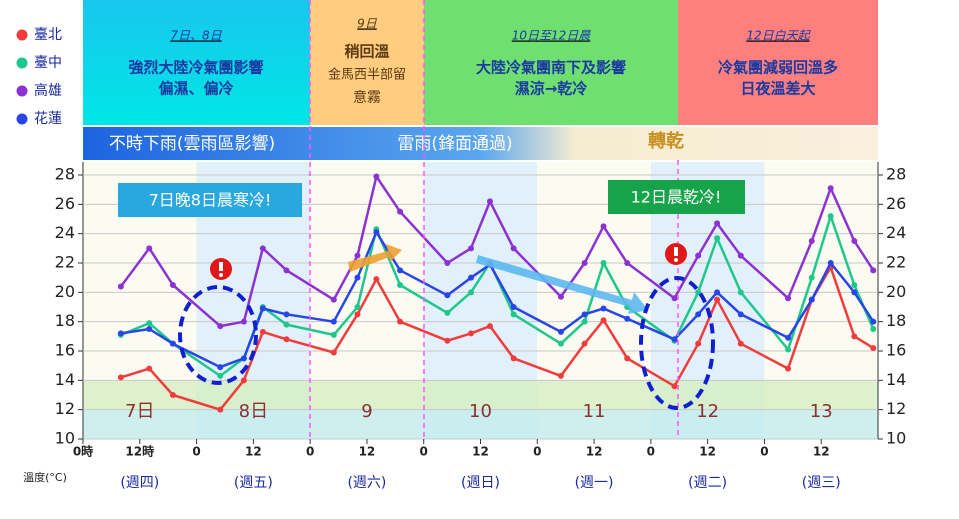  I want to click on day-label: 12, so click(707, 411).